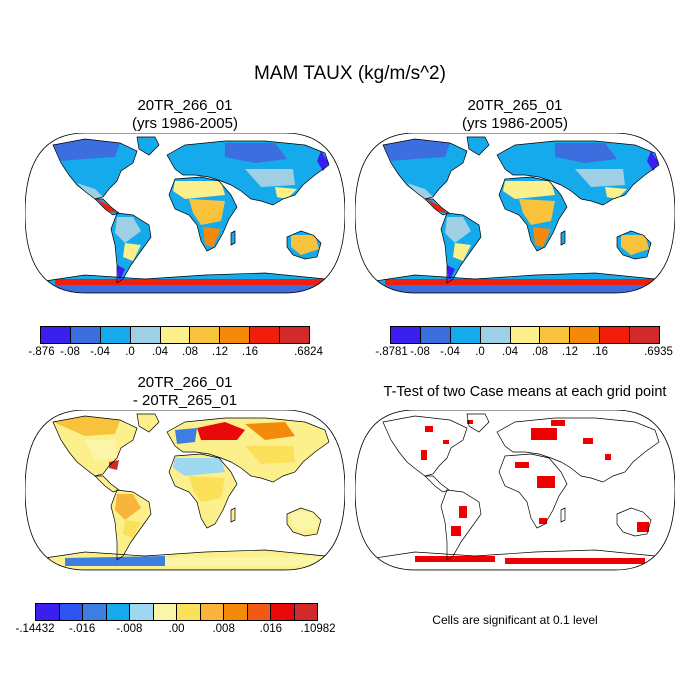 This screenshot has width=700, height=700. What do you see at coordinates (185, 382) in the screenshot?
I see `panel-title-bottom-left-line1: 20TR_266_01` at bounding box center [185, 382].